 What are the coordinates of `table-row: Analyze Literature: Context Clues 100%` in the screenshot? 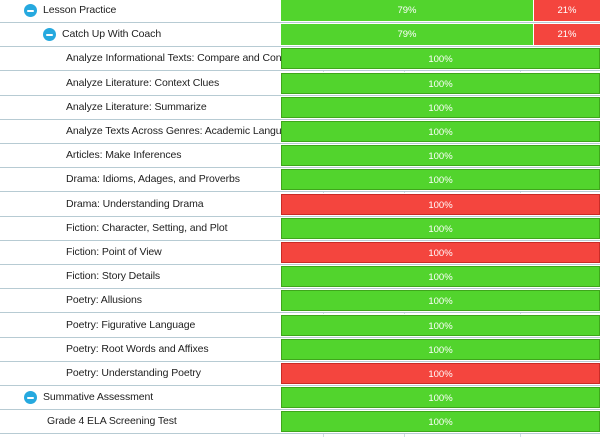 It's located at (300, 83).